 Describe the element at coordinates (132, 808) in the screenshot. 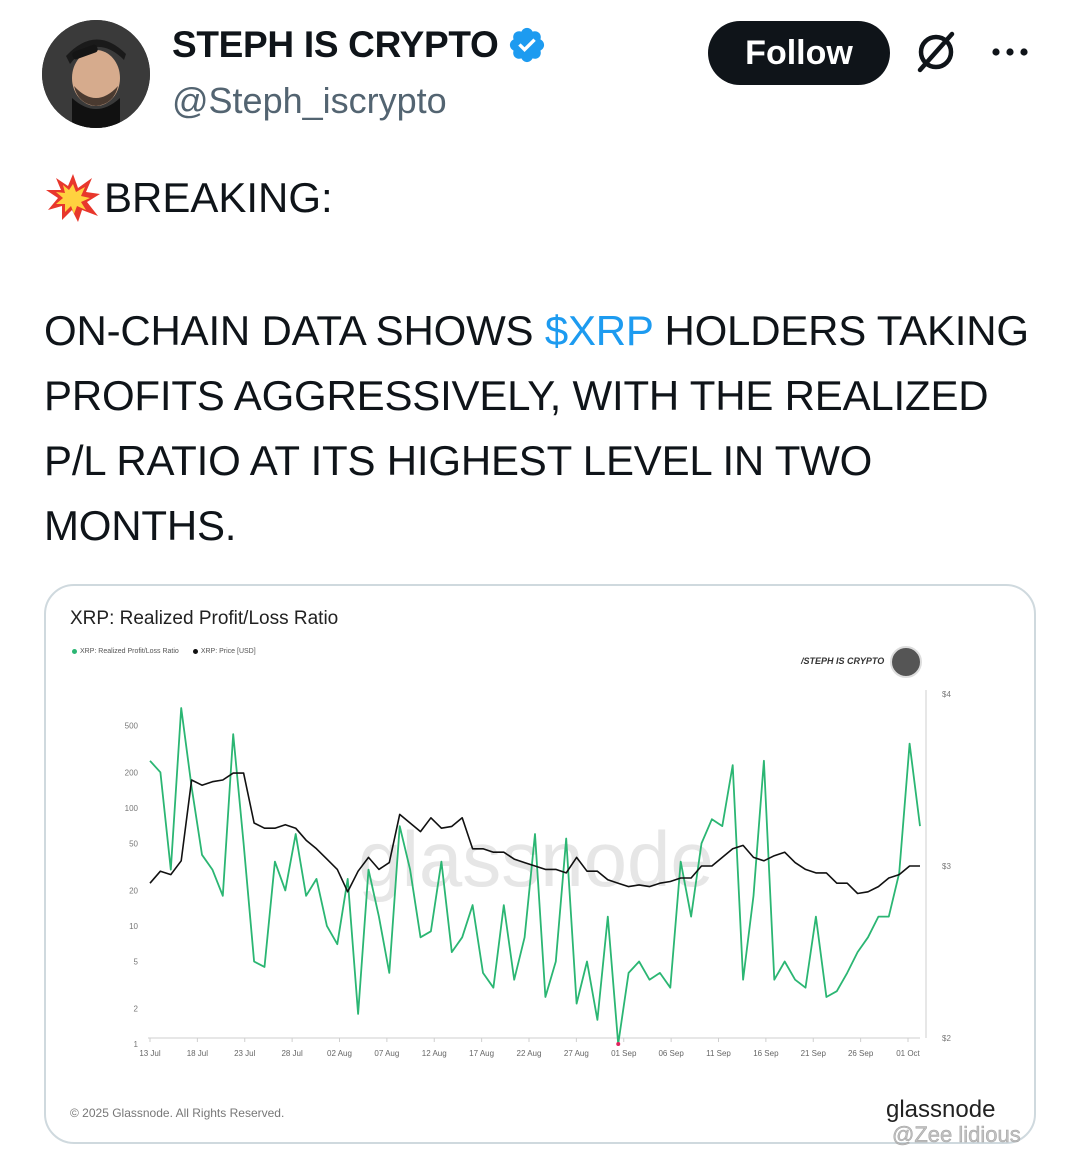

I see `y-left-tick-label: 100` at that location.